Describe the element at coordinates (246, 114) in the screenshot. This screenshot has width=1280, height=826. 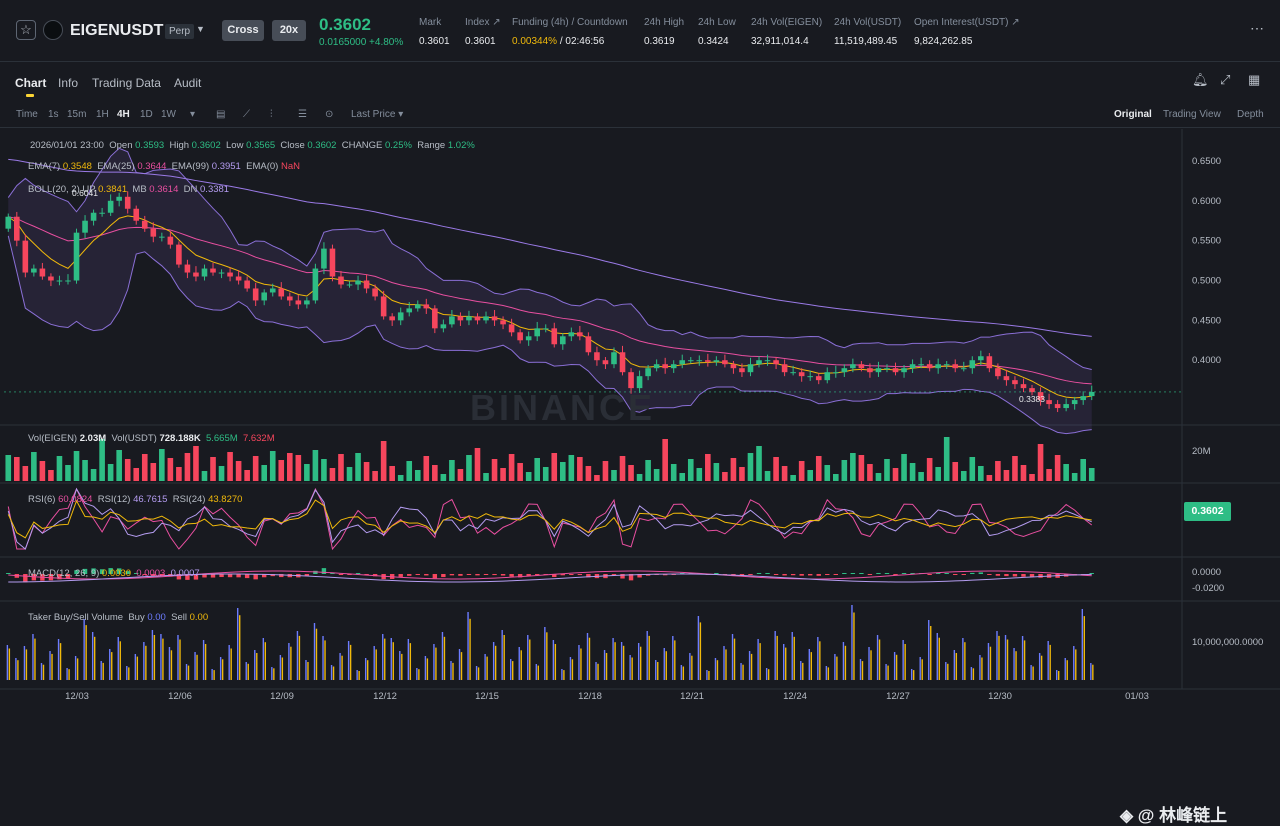
I see `indicators-icon: ⟋` at that location.